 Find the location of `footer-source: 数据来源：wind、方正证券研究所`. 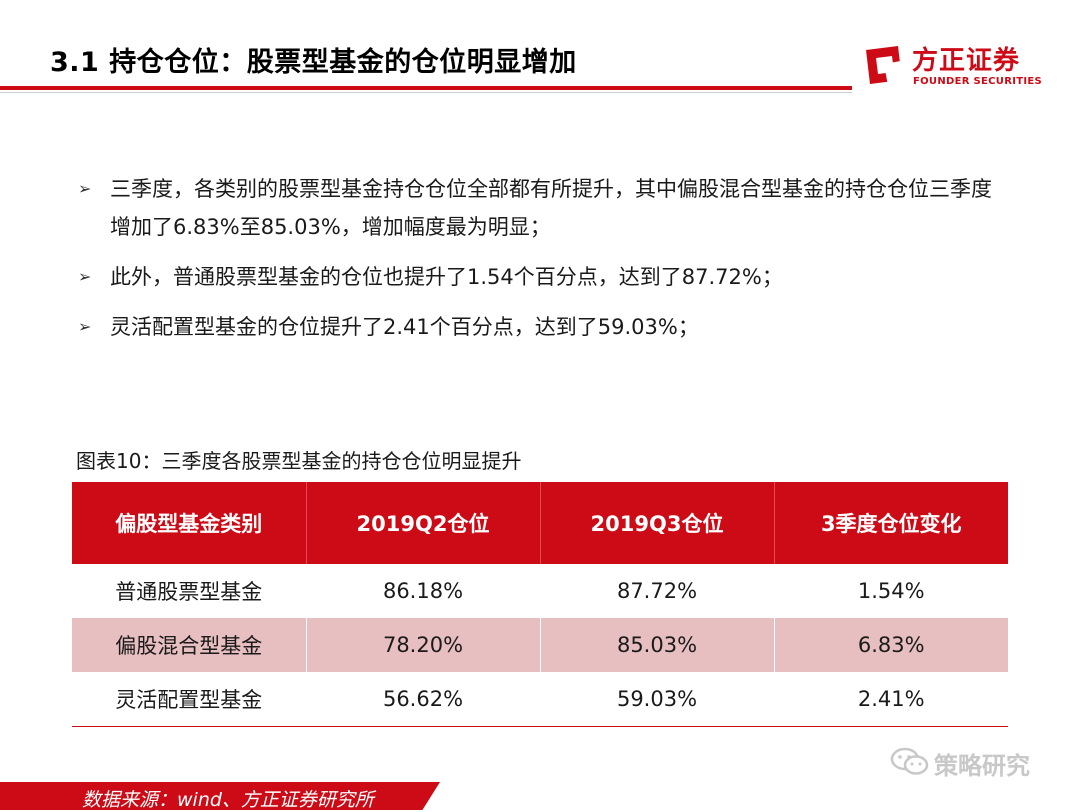

footer-source: 数据来源：wind、方正证券研究所 is located at coordinates (228, 800).